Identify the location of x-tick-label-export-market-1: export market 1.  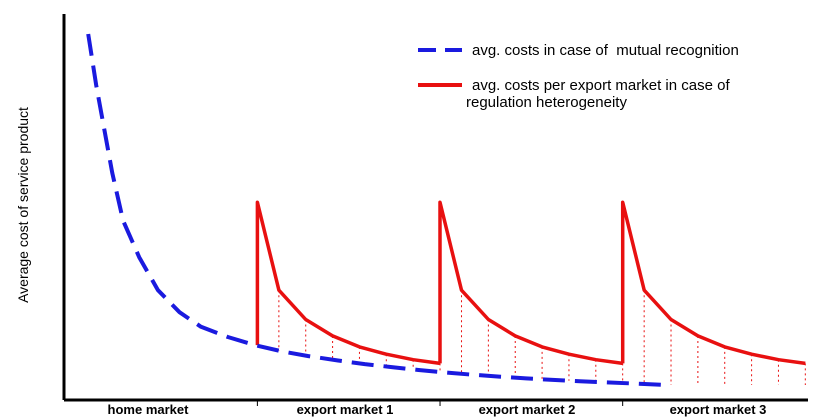
(345, 409).